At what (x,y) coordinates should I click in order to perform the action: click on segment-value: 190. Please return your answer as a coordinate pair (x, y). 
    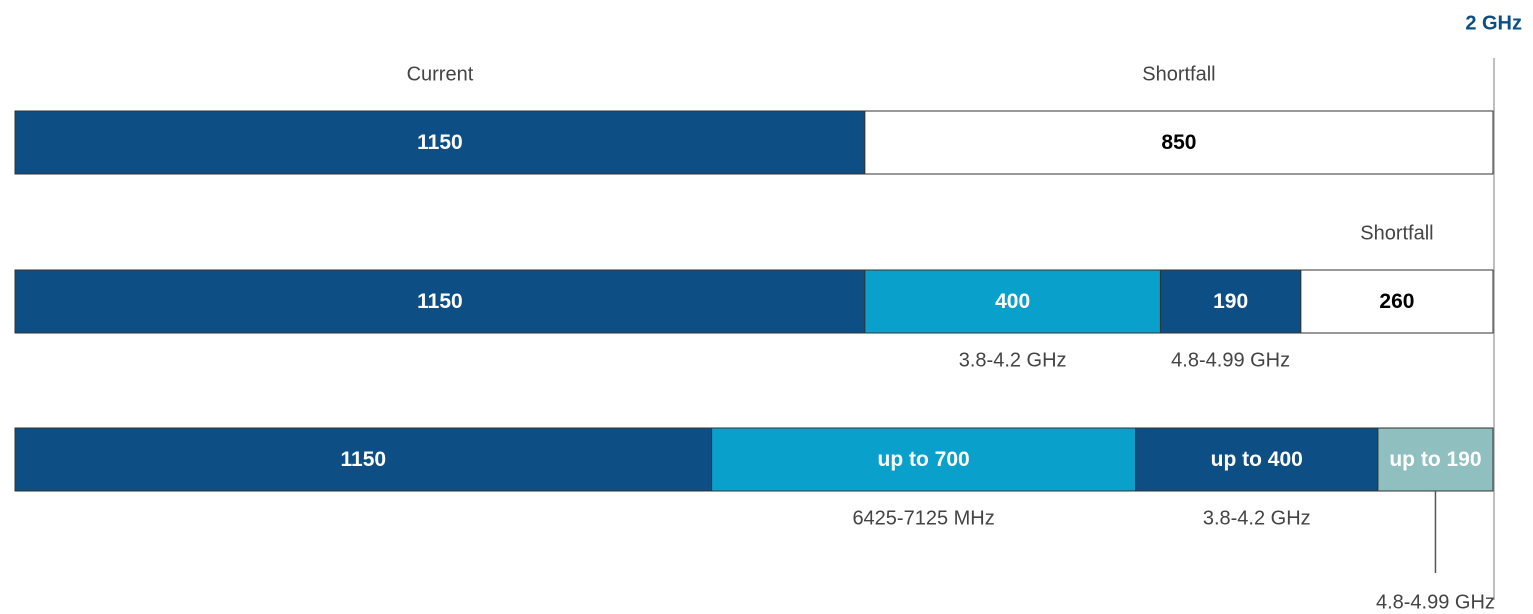
    Looking at the image, I should click on (1230, 301).